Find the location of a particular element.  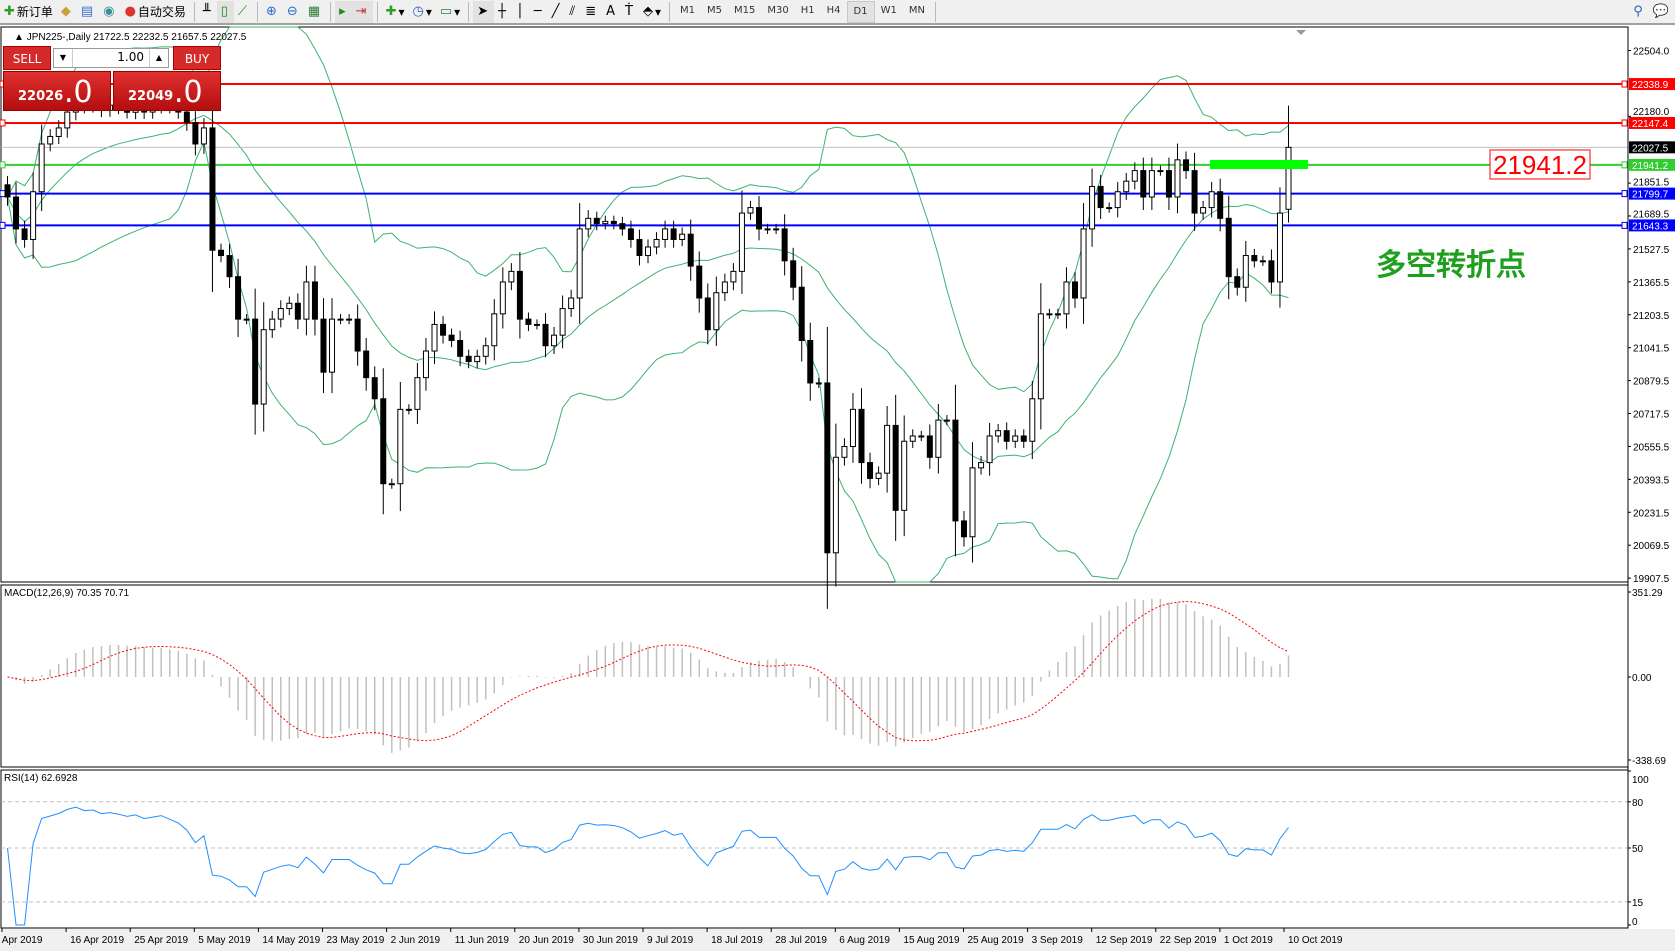

terminal-button: ▤ is located at coordinates (88, 12).